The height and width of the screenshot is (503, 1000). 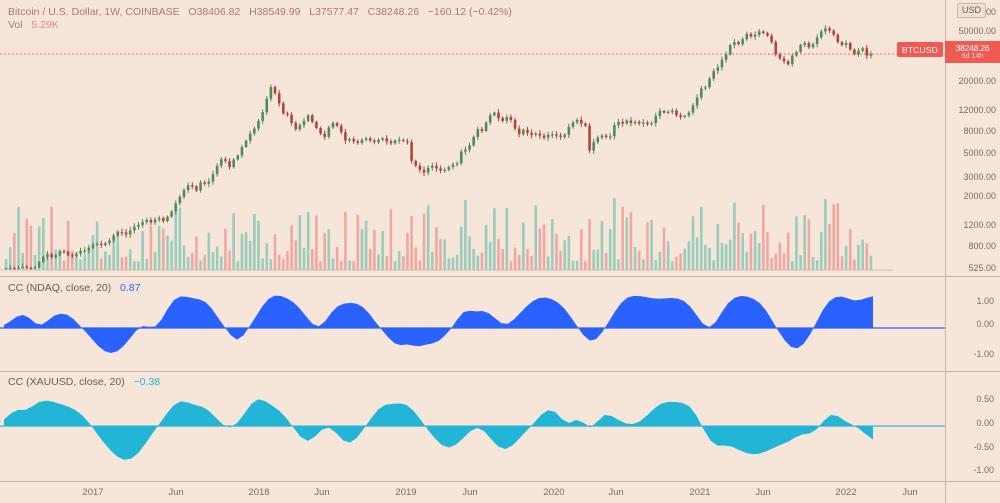 I want to click on bar-countdown: 6d 14h, so click(x=972, y=56).